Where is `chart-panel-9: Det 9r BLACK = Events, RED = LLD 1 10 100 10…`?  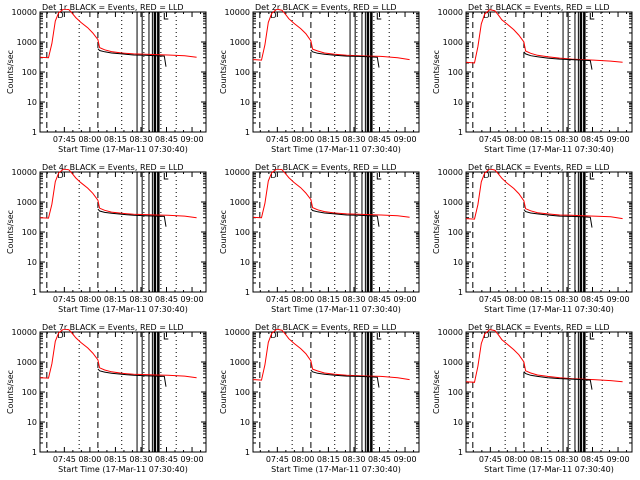
chart-panel-9: Det 9r BLACK = Events, RED = LLD 1 10 100 10… is located at coordinates (532, 398).